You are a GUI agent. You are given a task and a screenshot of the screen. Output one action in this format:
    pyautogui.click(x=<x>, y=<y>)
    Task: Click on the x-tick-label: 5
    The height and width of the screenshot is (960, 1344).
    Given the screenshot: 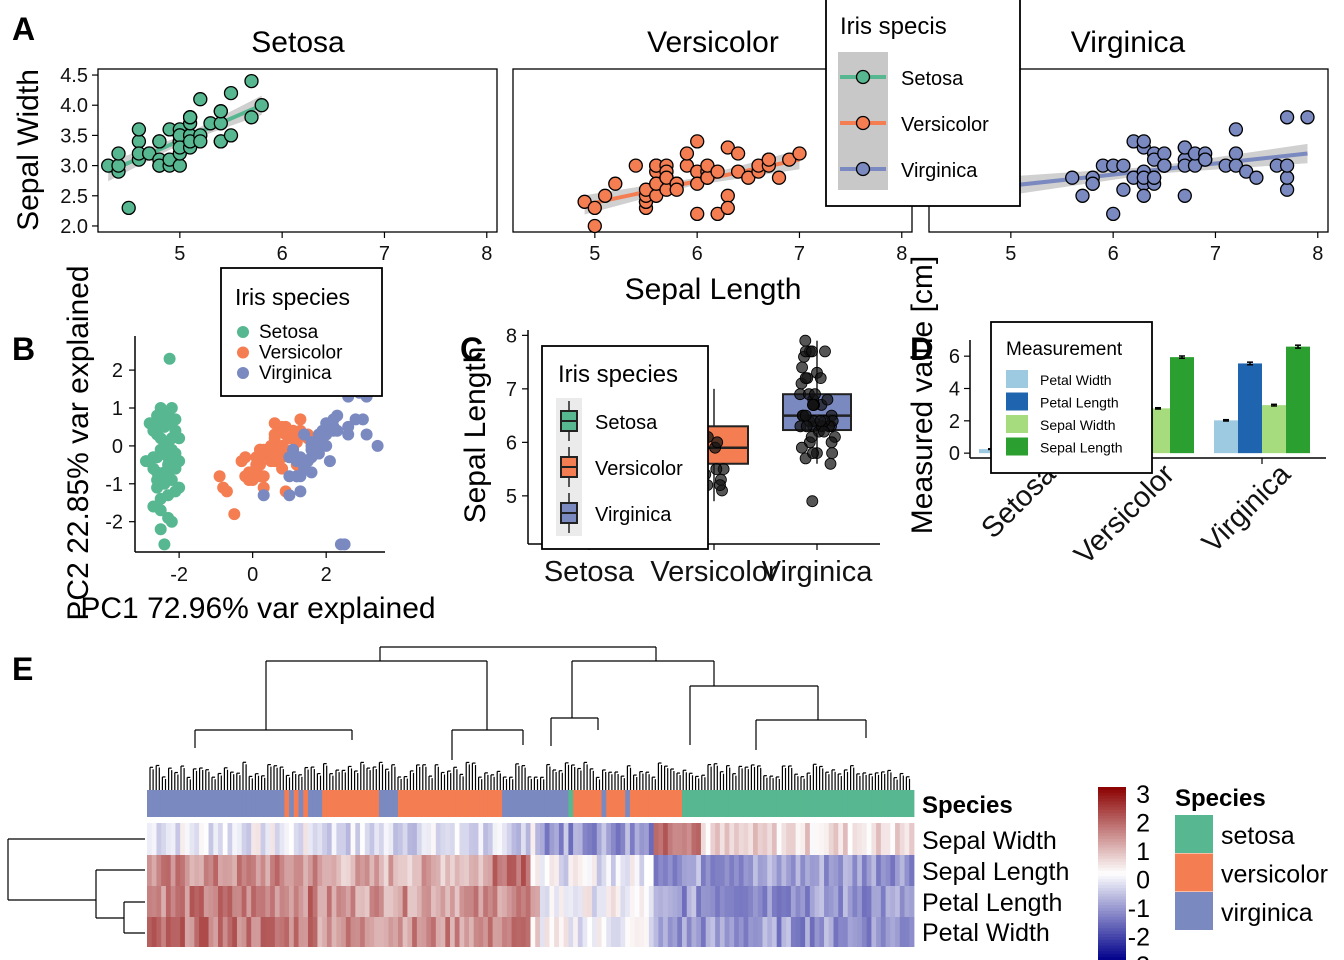 What is the action you would take?
    pyautogui.click(x=594, y=254)
    